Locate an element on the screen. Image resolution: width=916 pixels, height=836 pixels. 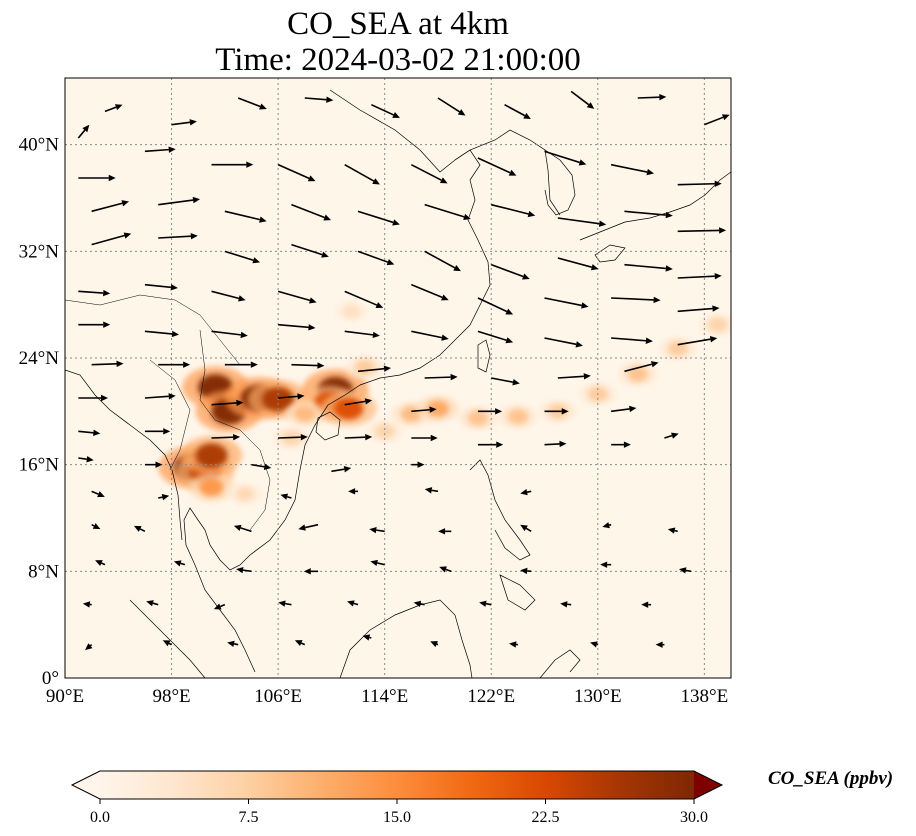
colorbar-under-arrow is located at coordinates (86, 785).